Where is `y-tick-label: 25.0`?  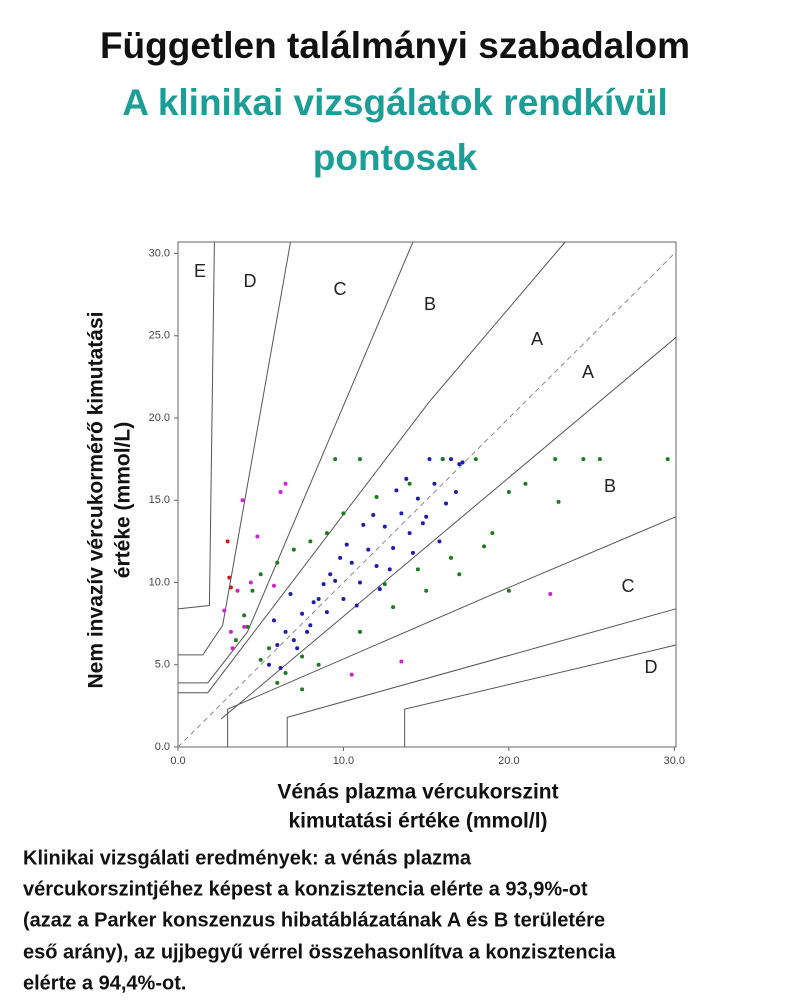
y-tick-label: 25.0 is located at coordinates (159, 336).